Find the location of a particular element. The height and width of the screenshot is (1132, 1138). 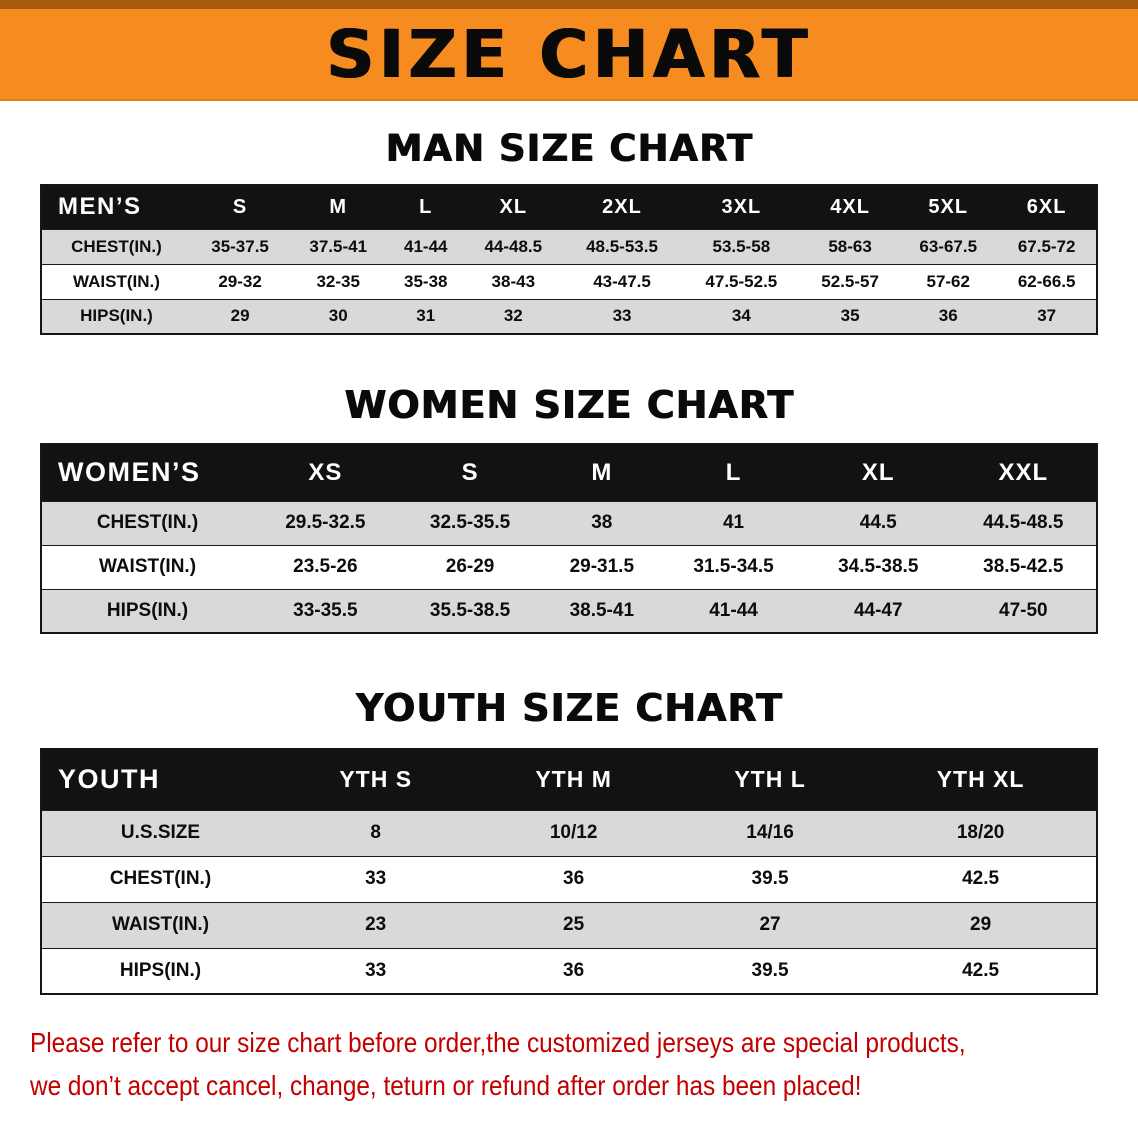

banner-title: SIZE CHART is located at coordinates (569, 54).